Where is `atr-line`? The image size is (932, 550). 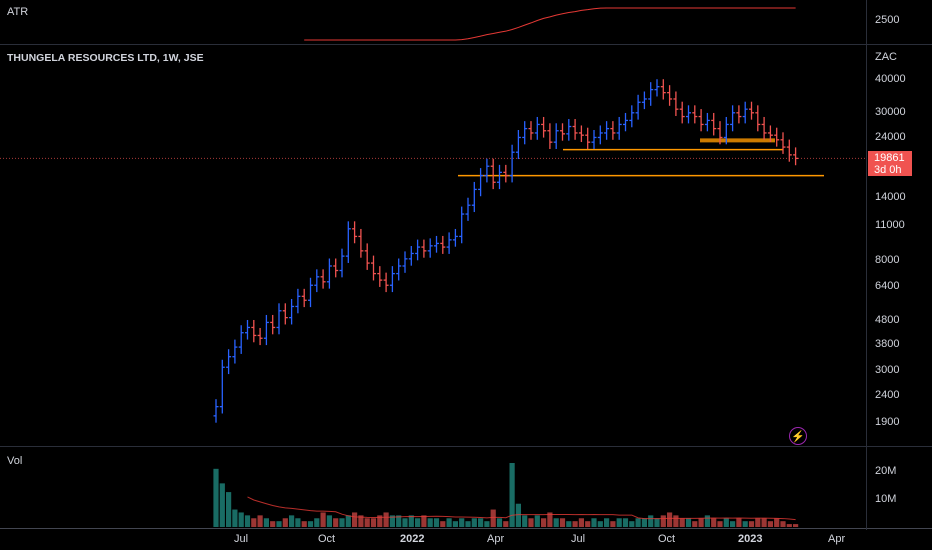
atr-line is located at coordinates (550, 24).